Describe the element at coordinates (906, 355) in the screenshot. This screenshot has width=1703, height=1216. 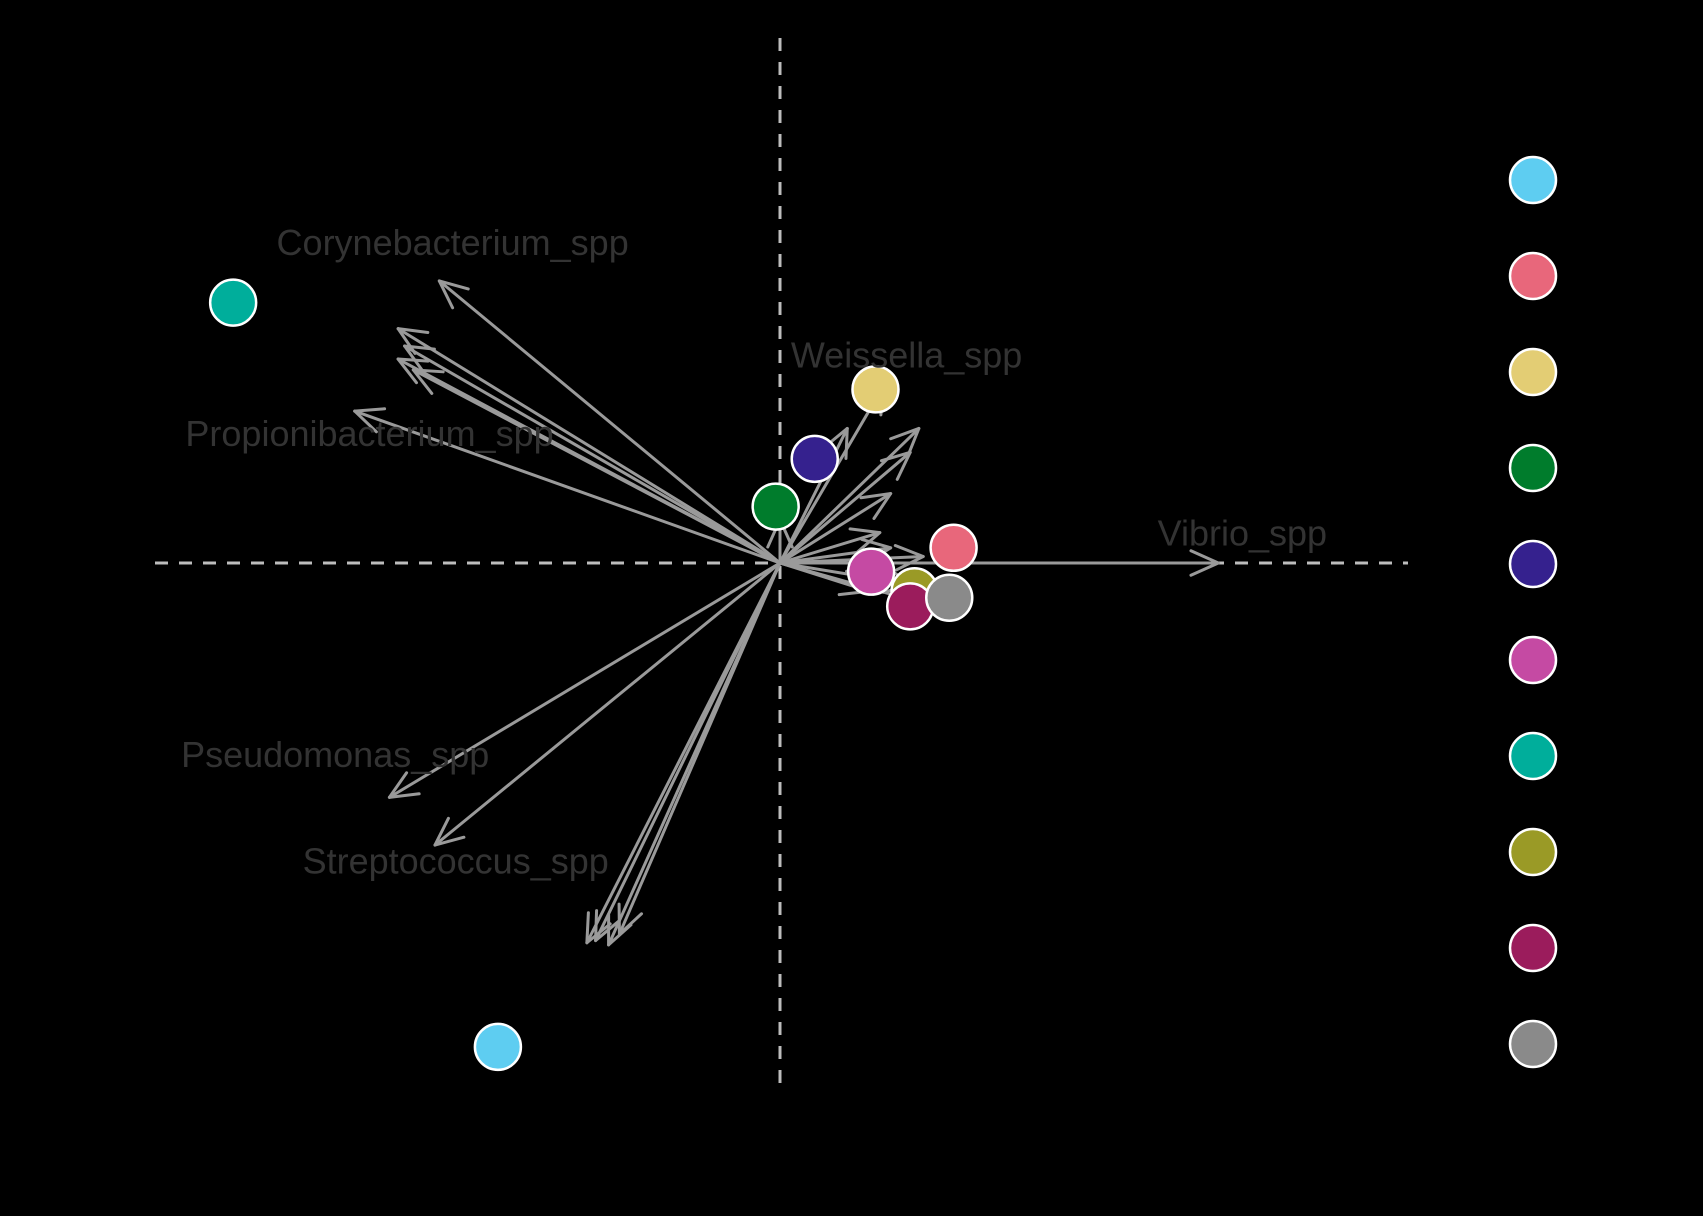
I see `arrow-label: Weissella_spp` at that location.